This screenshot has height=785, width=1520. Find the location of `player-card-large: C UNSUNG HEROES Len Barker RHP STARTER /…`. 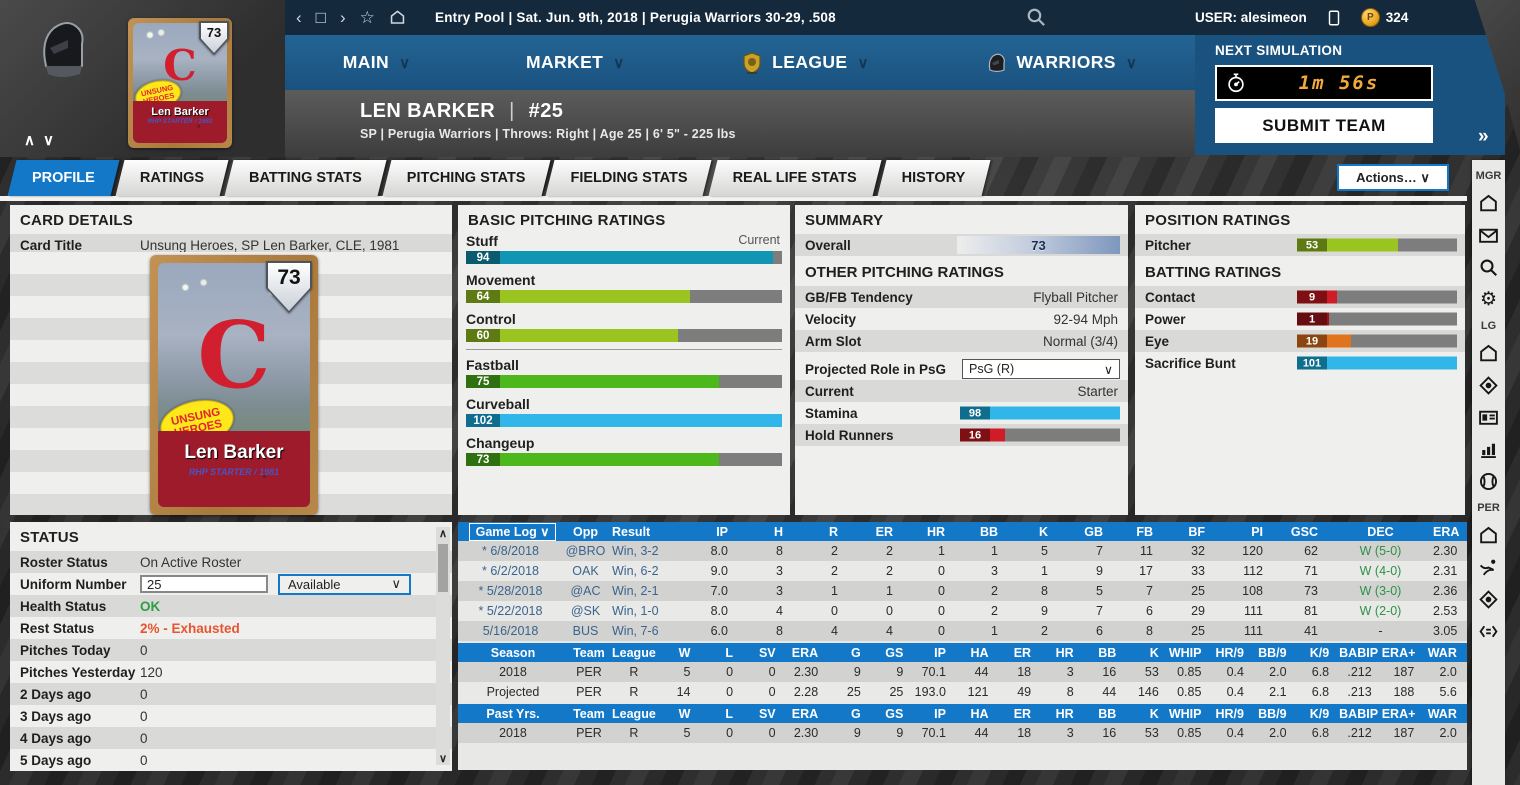

player-card-large: C UNSUNG HEROES Len Barker RHP STARTER /… is located at coordinates (234, 385).